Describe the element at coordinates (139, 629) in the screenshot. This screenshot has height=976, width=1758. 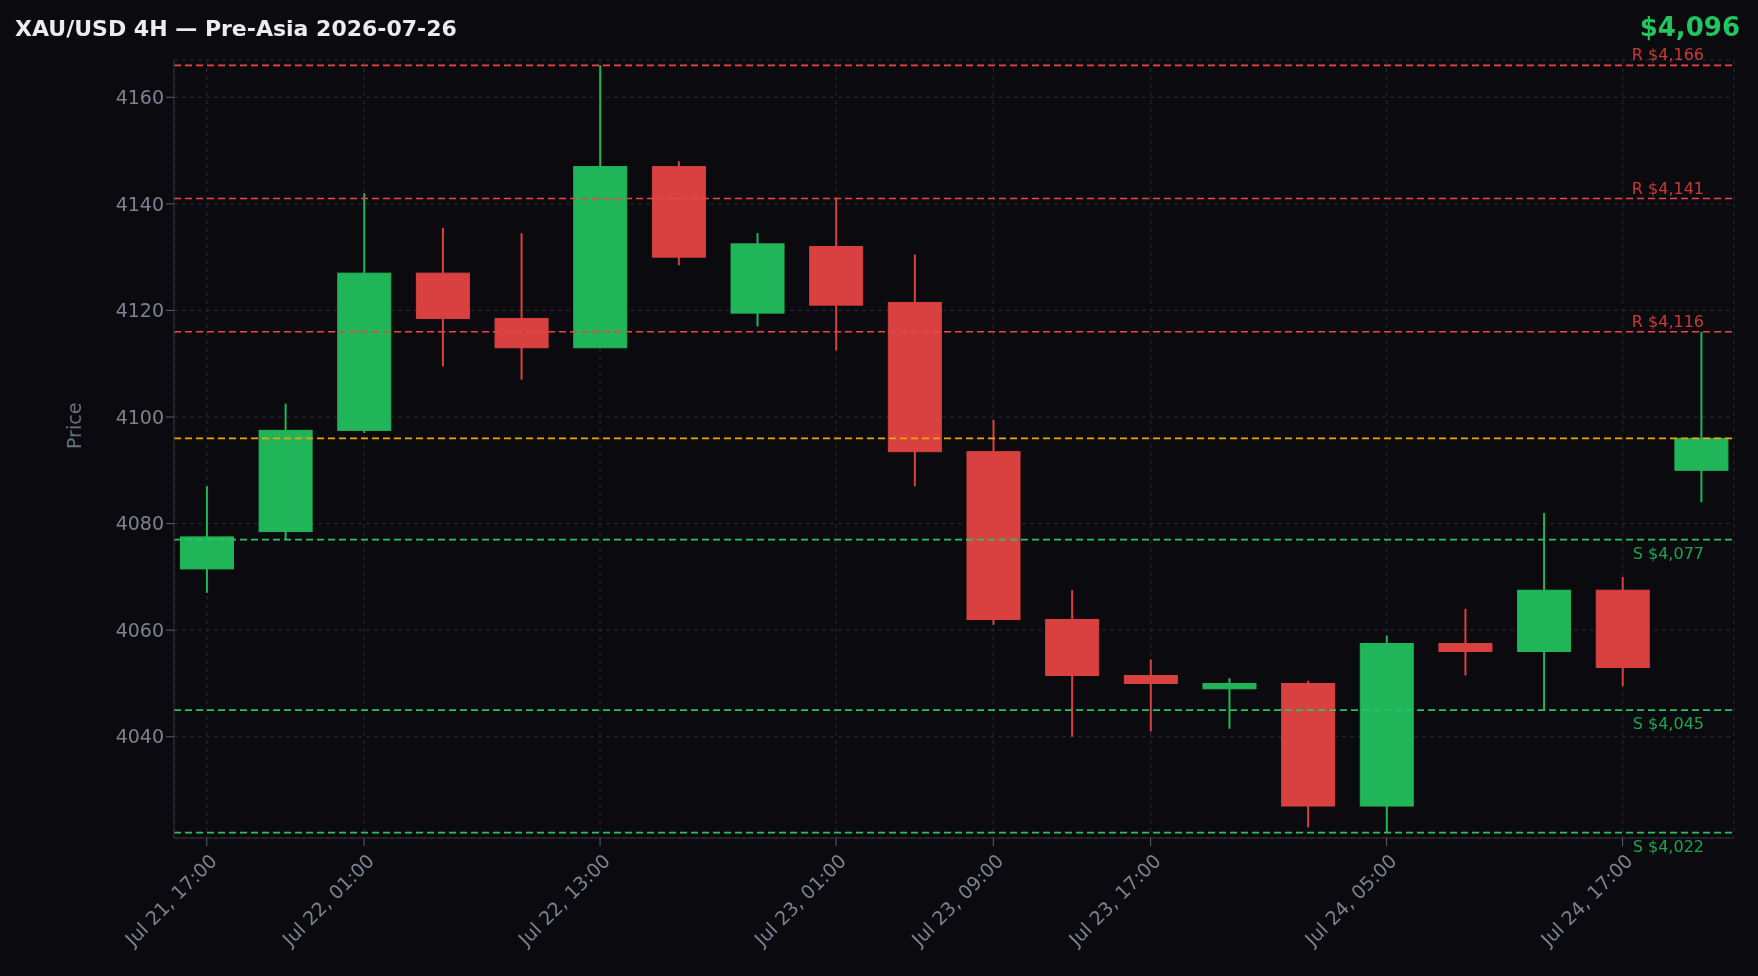
I see `y-tick-label: 4060` at that location.